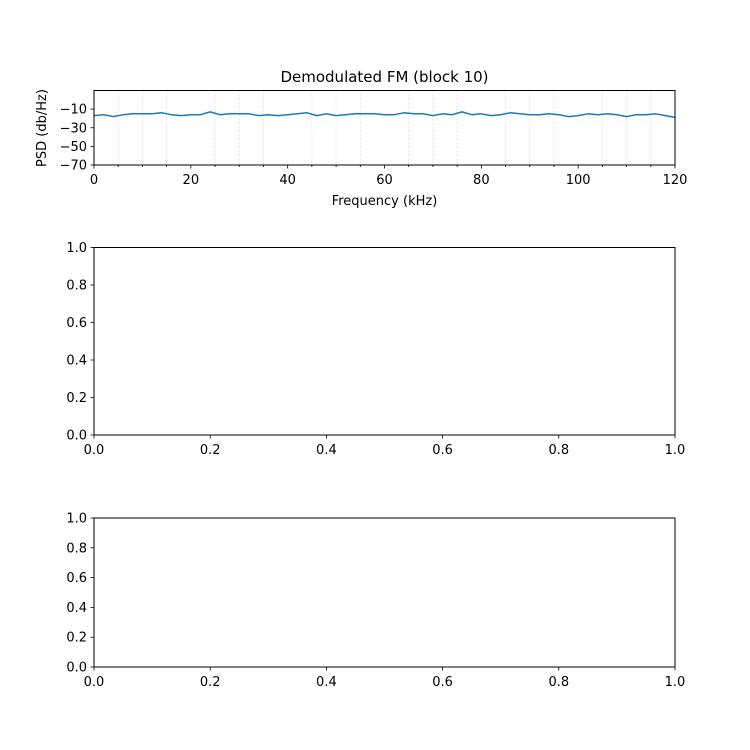 The image size is (750, 750). What do you see at coordinates (210, 682) in the screenshot?
I see `panel-3-x-tick-label: 0.2` at bounding box center [210, 682].